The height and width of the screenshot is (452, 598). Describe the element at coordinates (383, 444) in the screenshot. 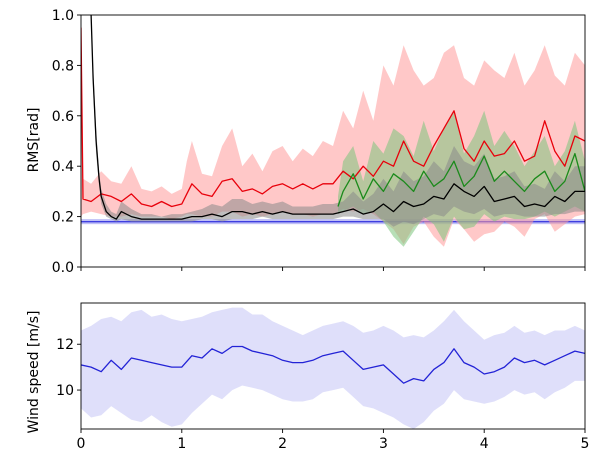

I see `wind-xtick-label: 3` at that location.